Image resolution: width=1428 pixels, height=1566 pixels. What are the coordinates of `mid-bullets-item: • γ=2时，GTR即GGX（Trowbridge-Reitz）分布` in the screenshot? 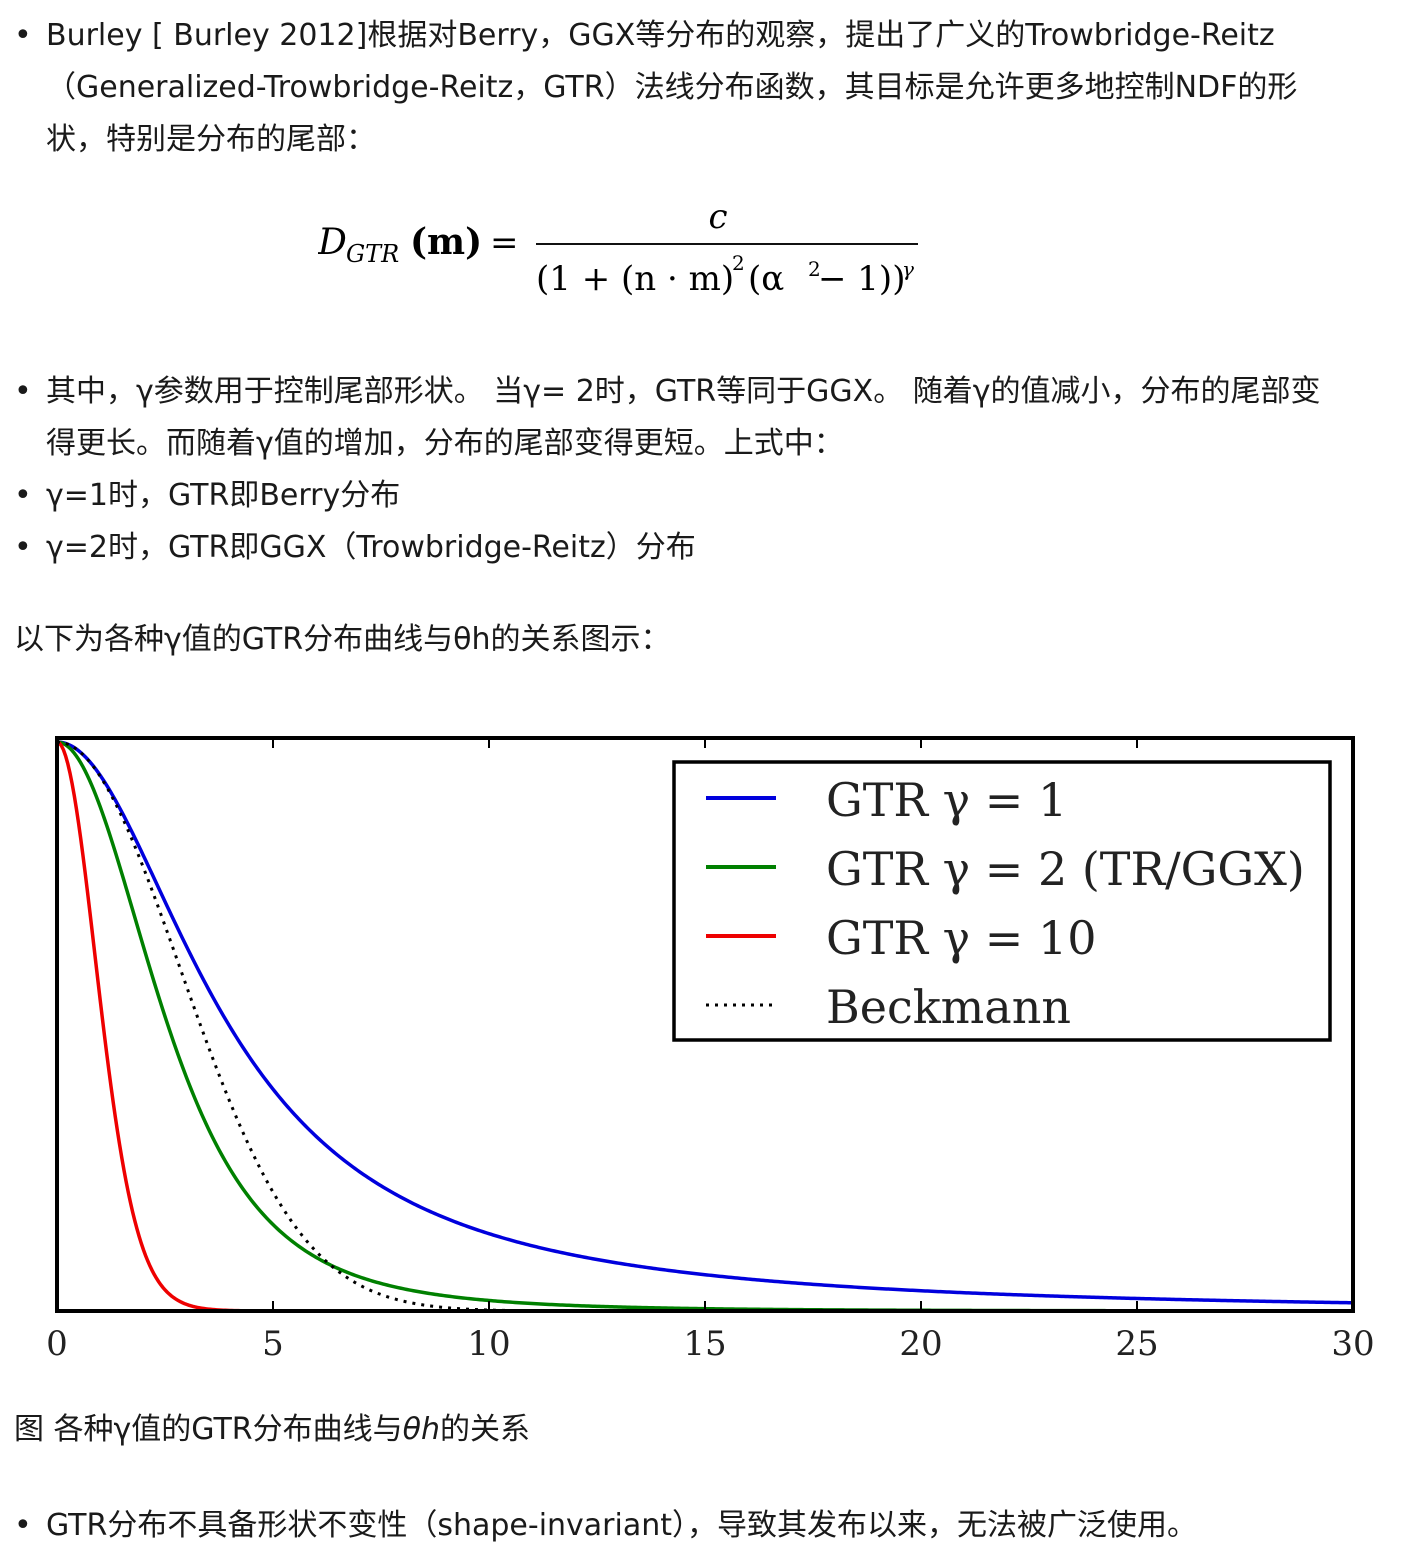 It's located at (355, 548).